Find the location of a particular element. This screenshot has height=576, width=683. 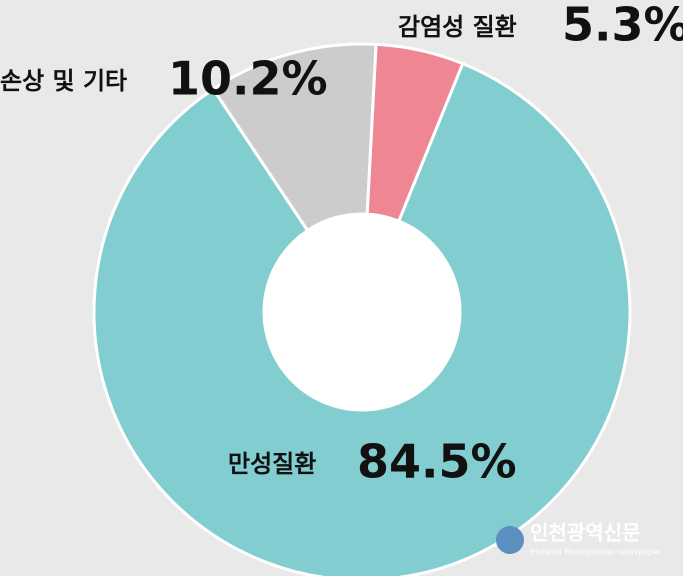

value-label: 10.2% is located at coordinates (248, 79).